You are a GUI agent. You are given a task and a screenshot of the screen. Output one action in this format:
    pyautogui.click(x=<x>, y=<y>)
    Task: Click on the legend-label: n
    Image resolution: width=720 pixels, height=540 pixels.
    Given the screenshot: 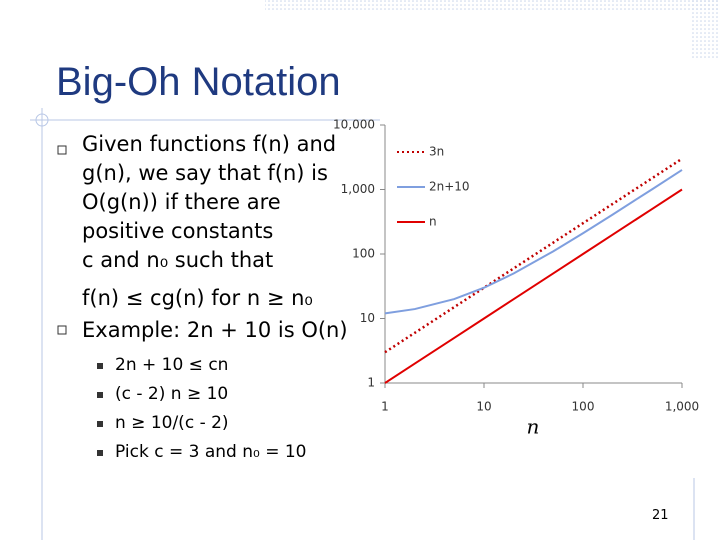 What is the action you would take?
    pyautogui.click(x=433, y=222)
    